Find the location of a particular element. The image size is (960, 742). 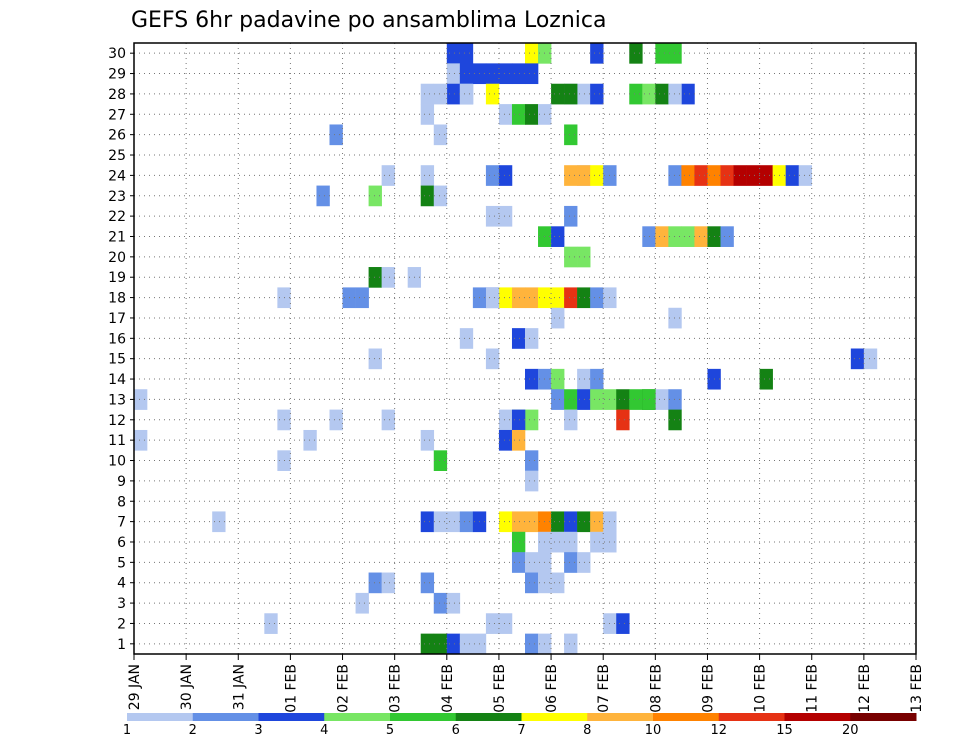

x-tick-label: 09 FEB is located at coordinates (708, 688).